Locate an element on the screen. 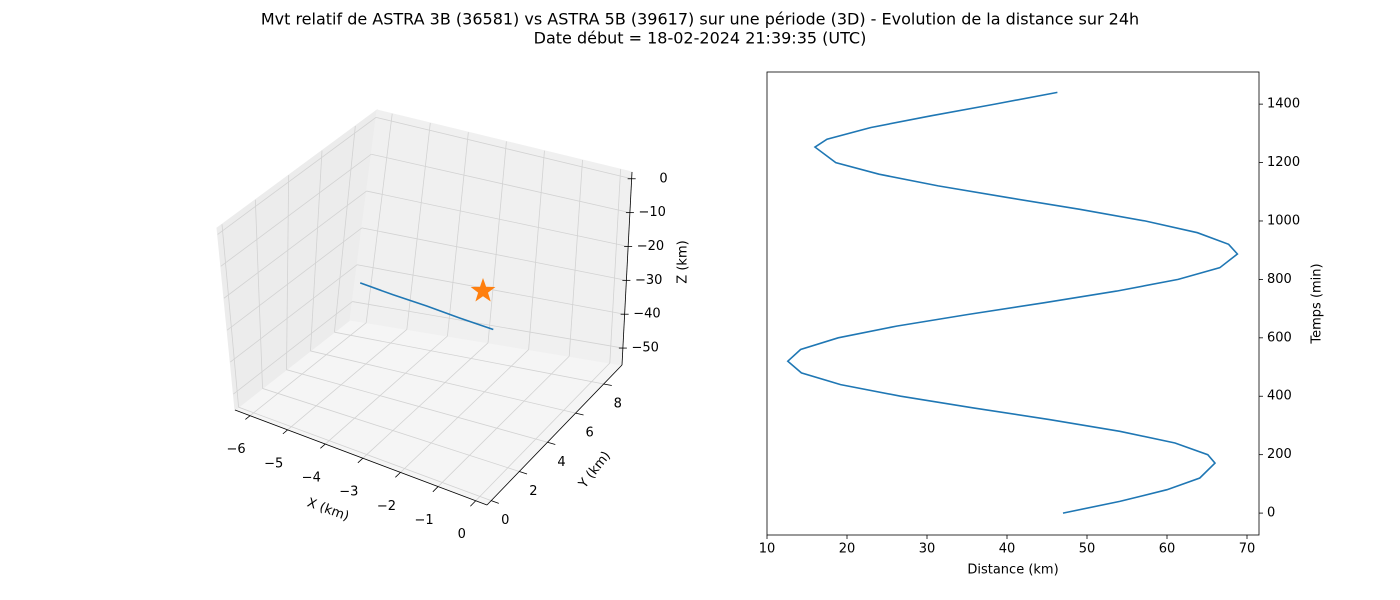  y-tick-label: 400 is located at coordinates (1279, 396).